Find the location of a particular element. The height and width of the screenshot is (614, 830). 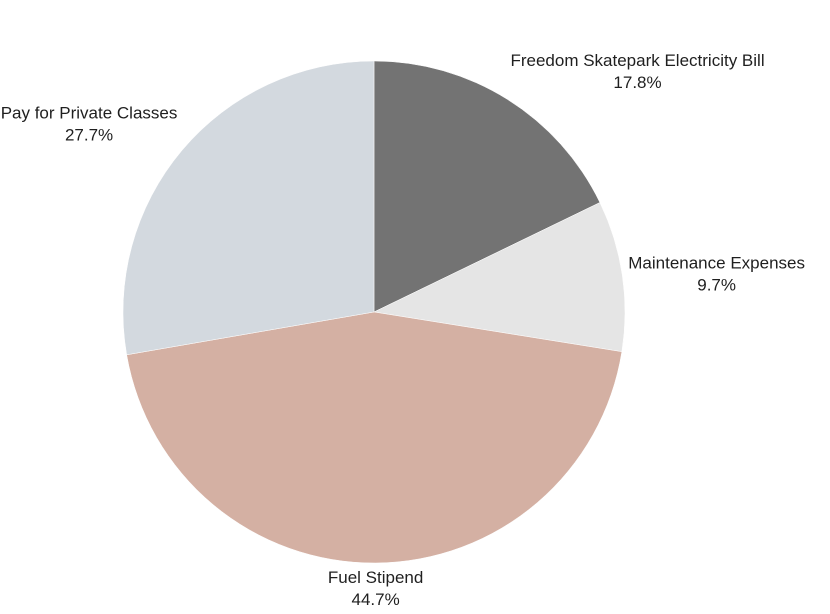

slice-value-label-pay-for-private-classes: 27.7% is located at coordinates (89, 134).